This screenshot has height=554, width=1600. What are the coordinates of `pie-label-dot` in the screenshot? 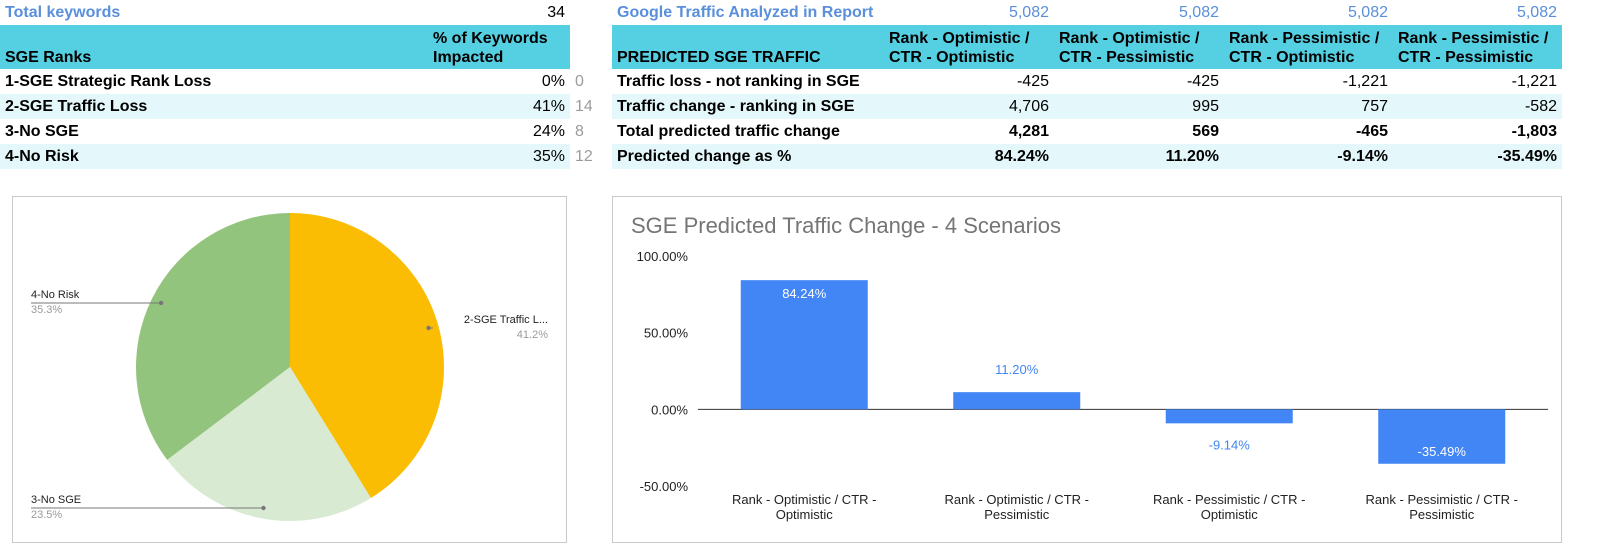 It's located at (263, 508).